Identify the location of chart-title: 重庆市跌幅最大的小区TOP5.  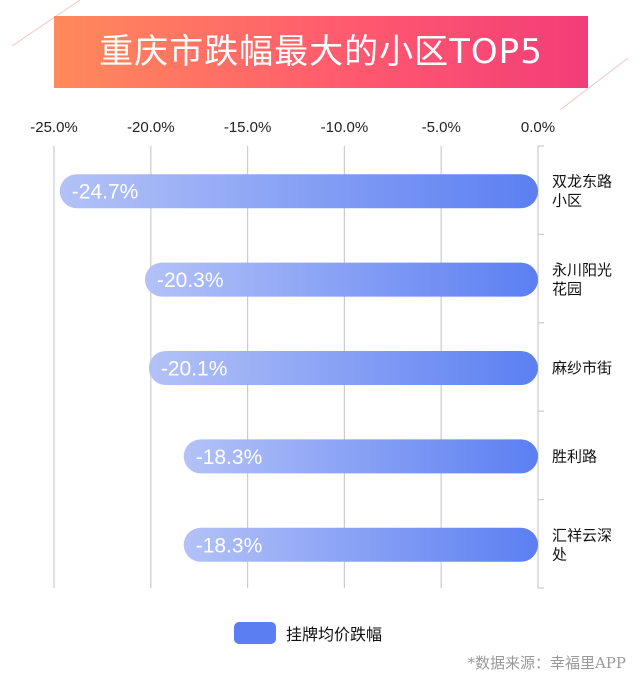
(321, 52).